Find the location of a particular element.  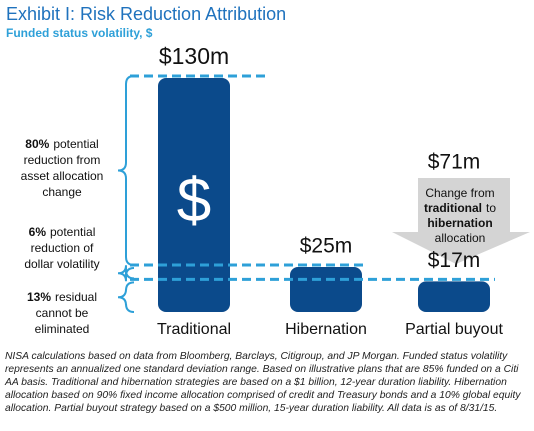

annotation: asset allocation is located at coordinates (62, 176).